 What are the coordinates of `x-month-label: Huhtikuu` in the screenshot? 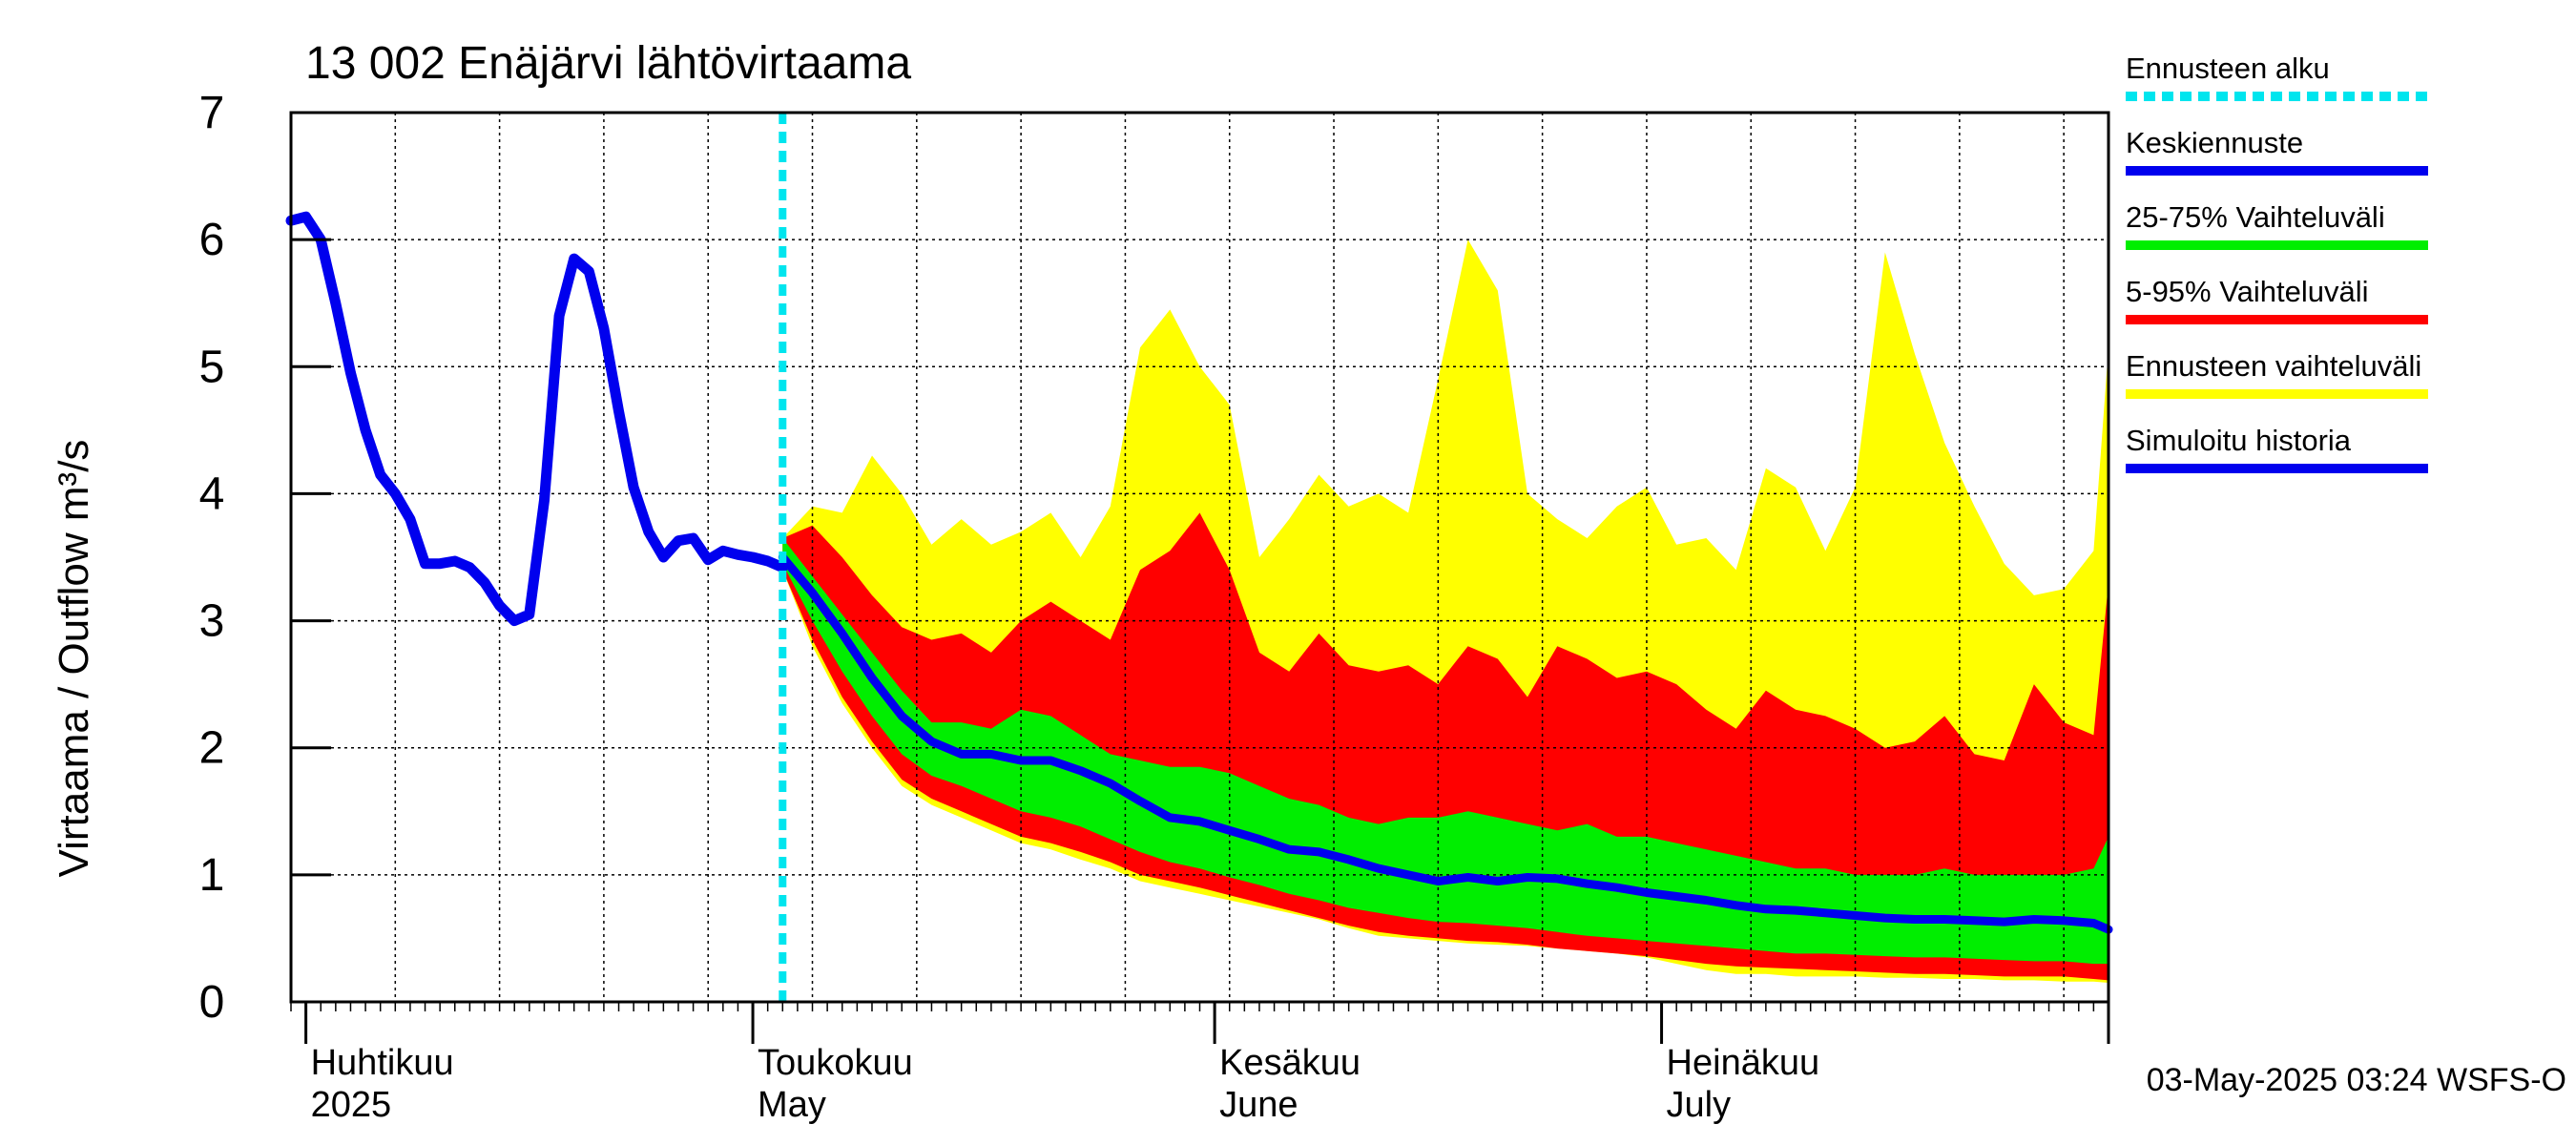 It's located at (382, 1063).